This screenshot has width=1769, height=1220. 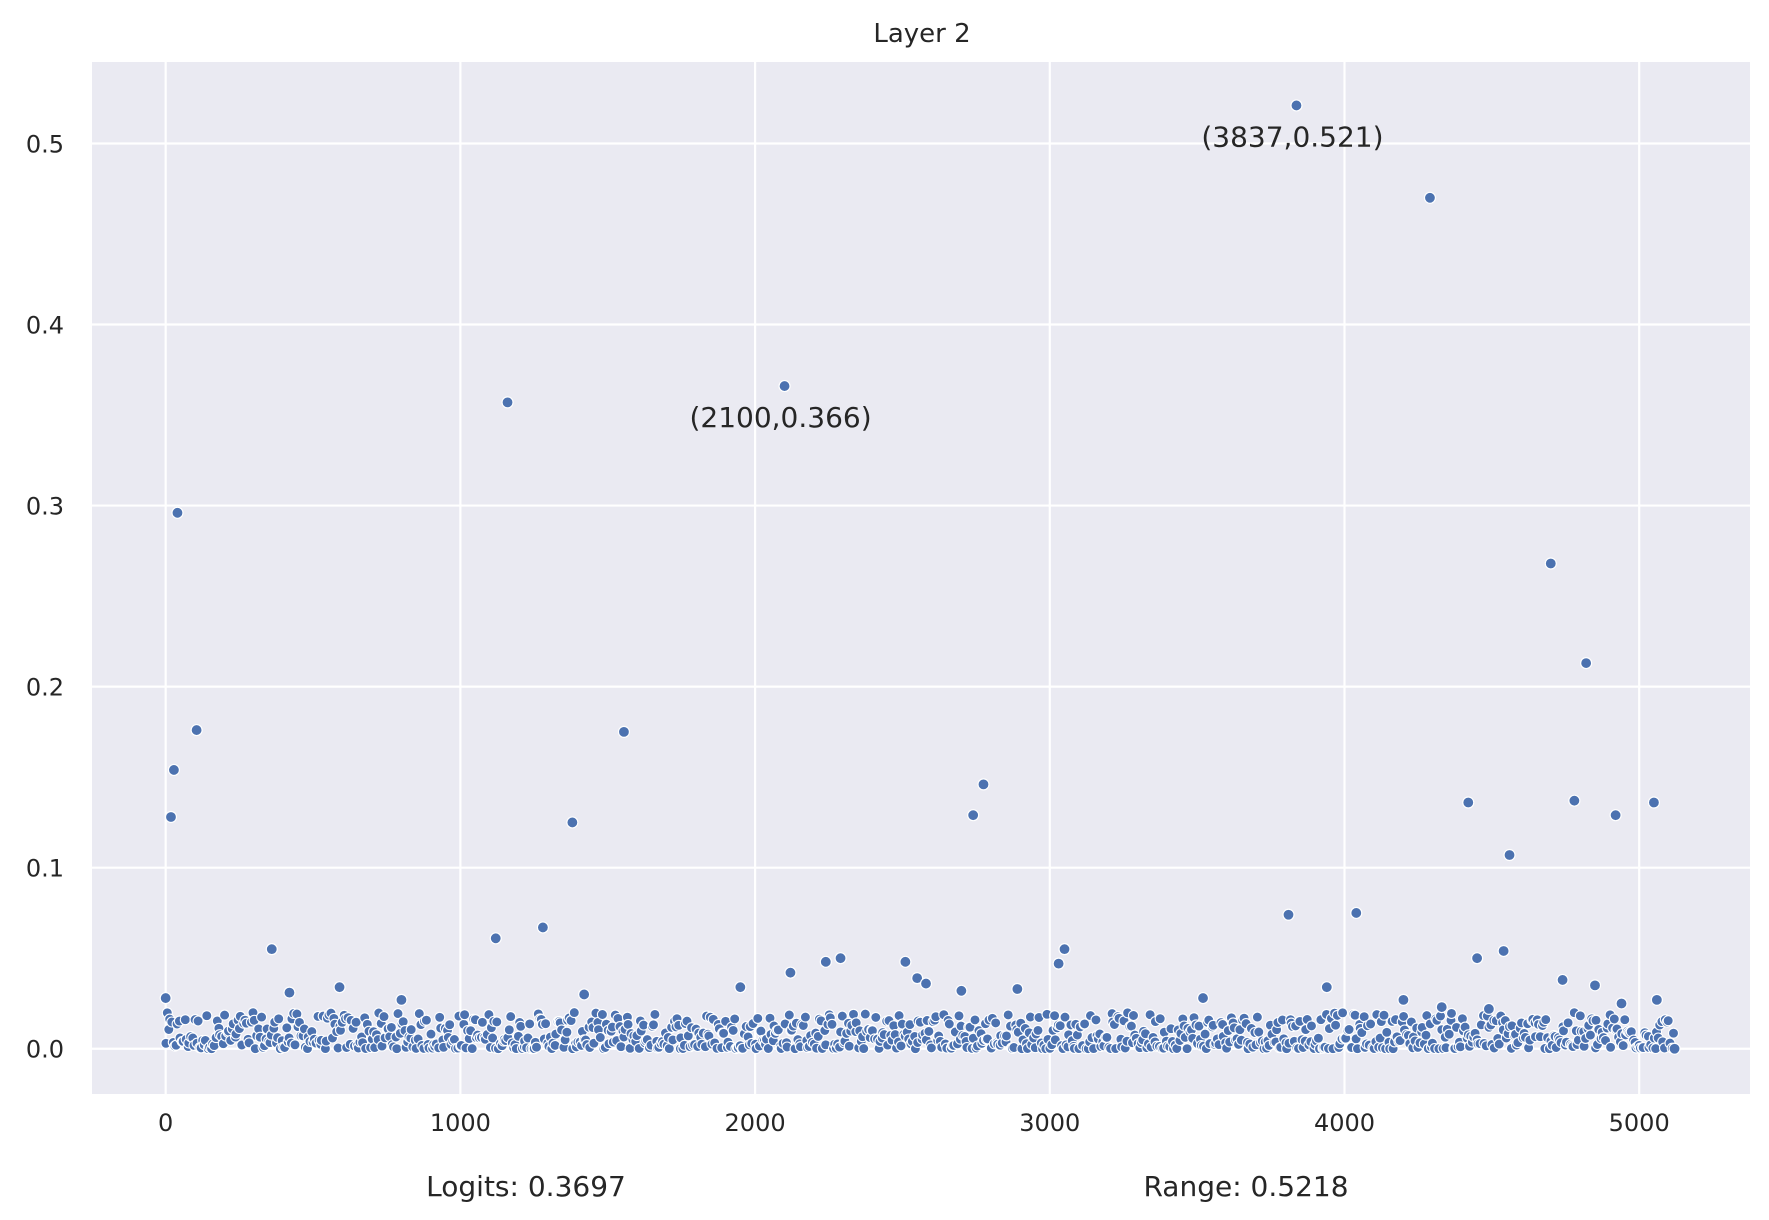 I want to click on y-tick-label: 0.1, so click(x=45, y=869).